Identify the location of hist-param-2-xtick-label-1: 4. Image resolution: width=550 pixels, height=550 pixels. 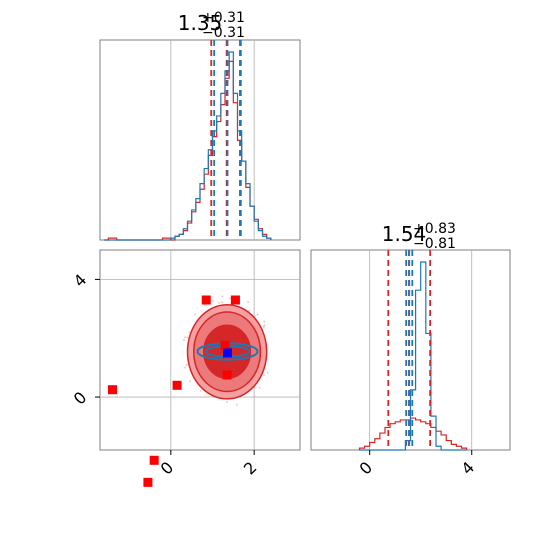
(468, 468).